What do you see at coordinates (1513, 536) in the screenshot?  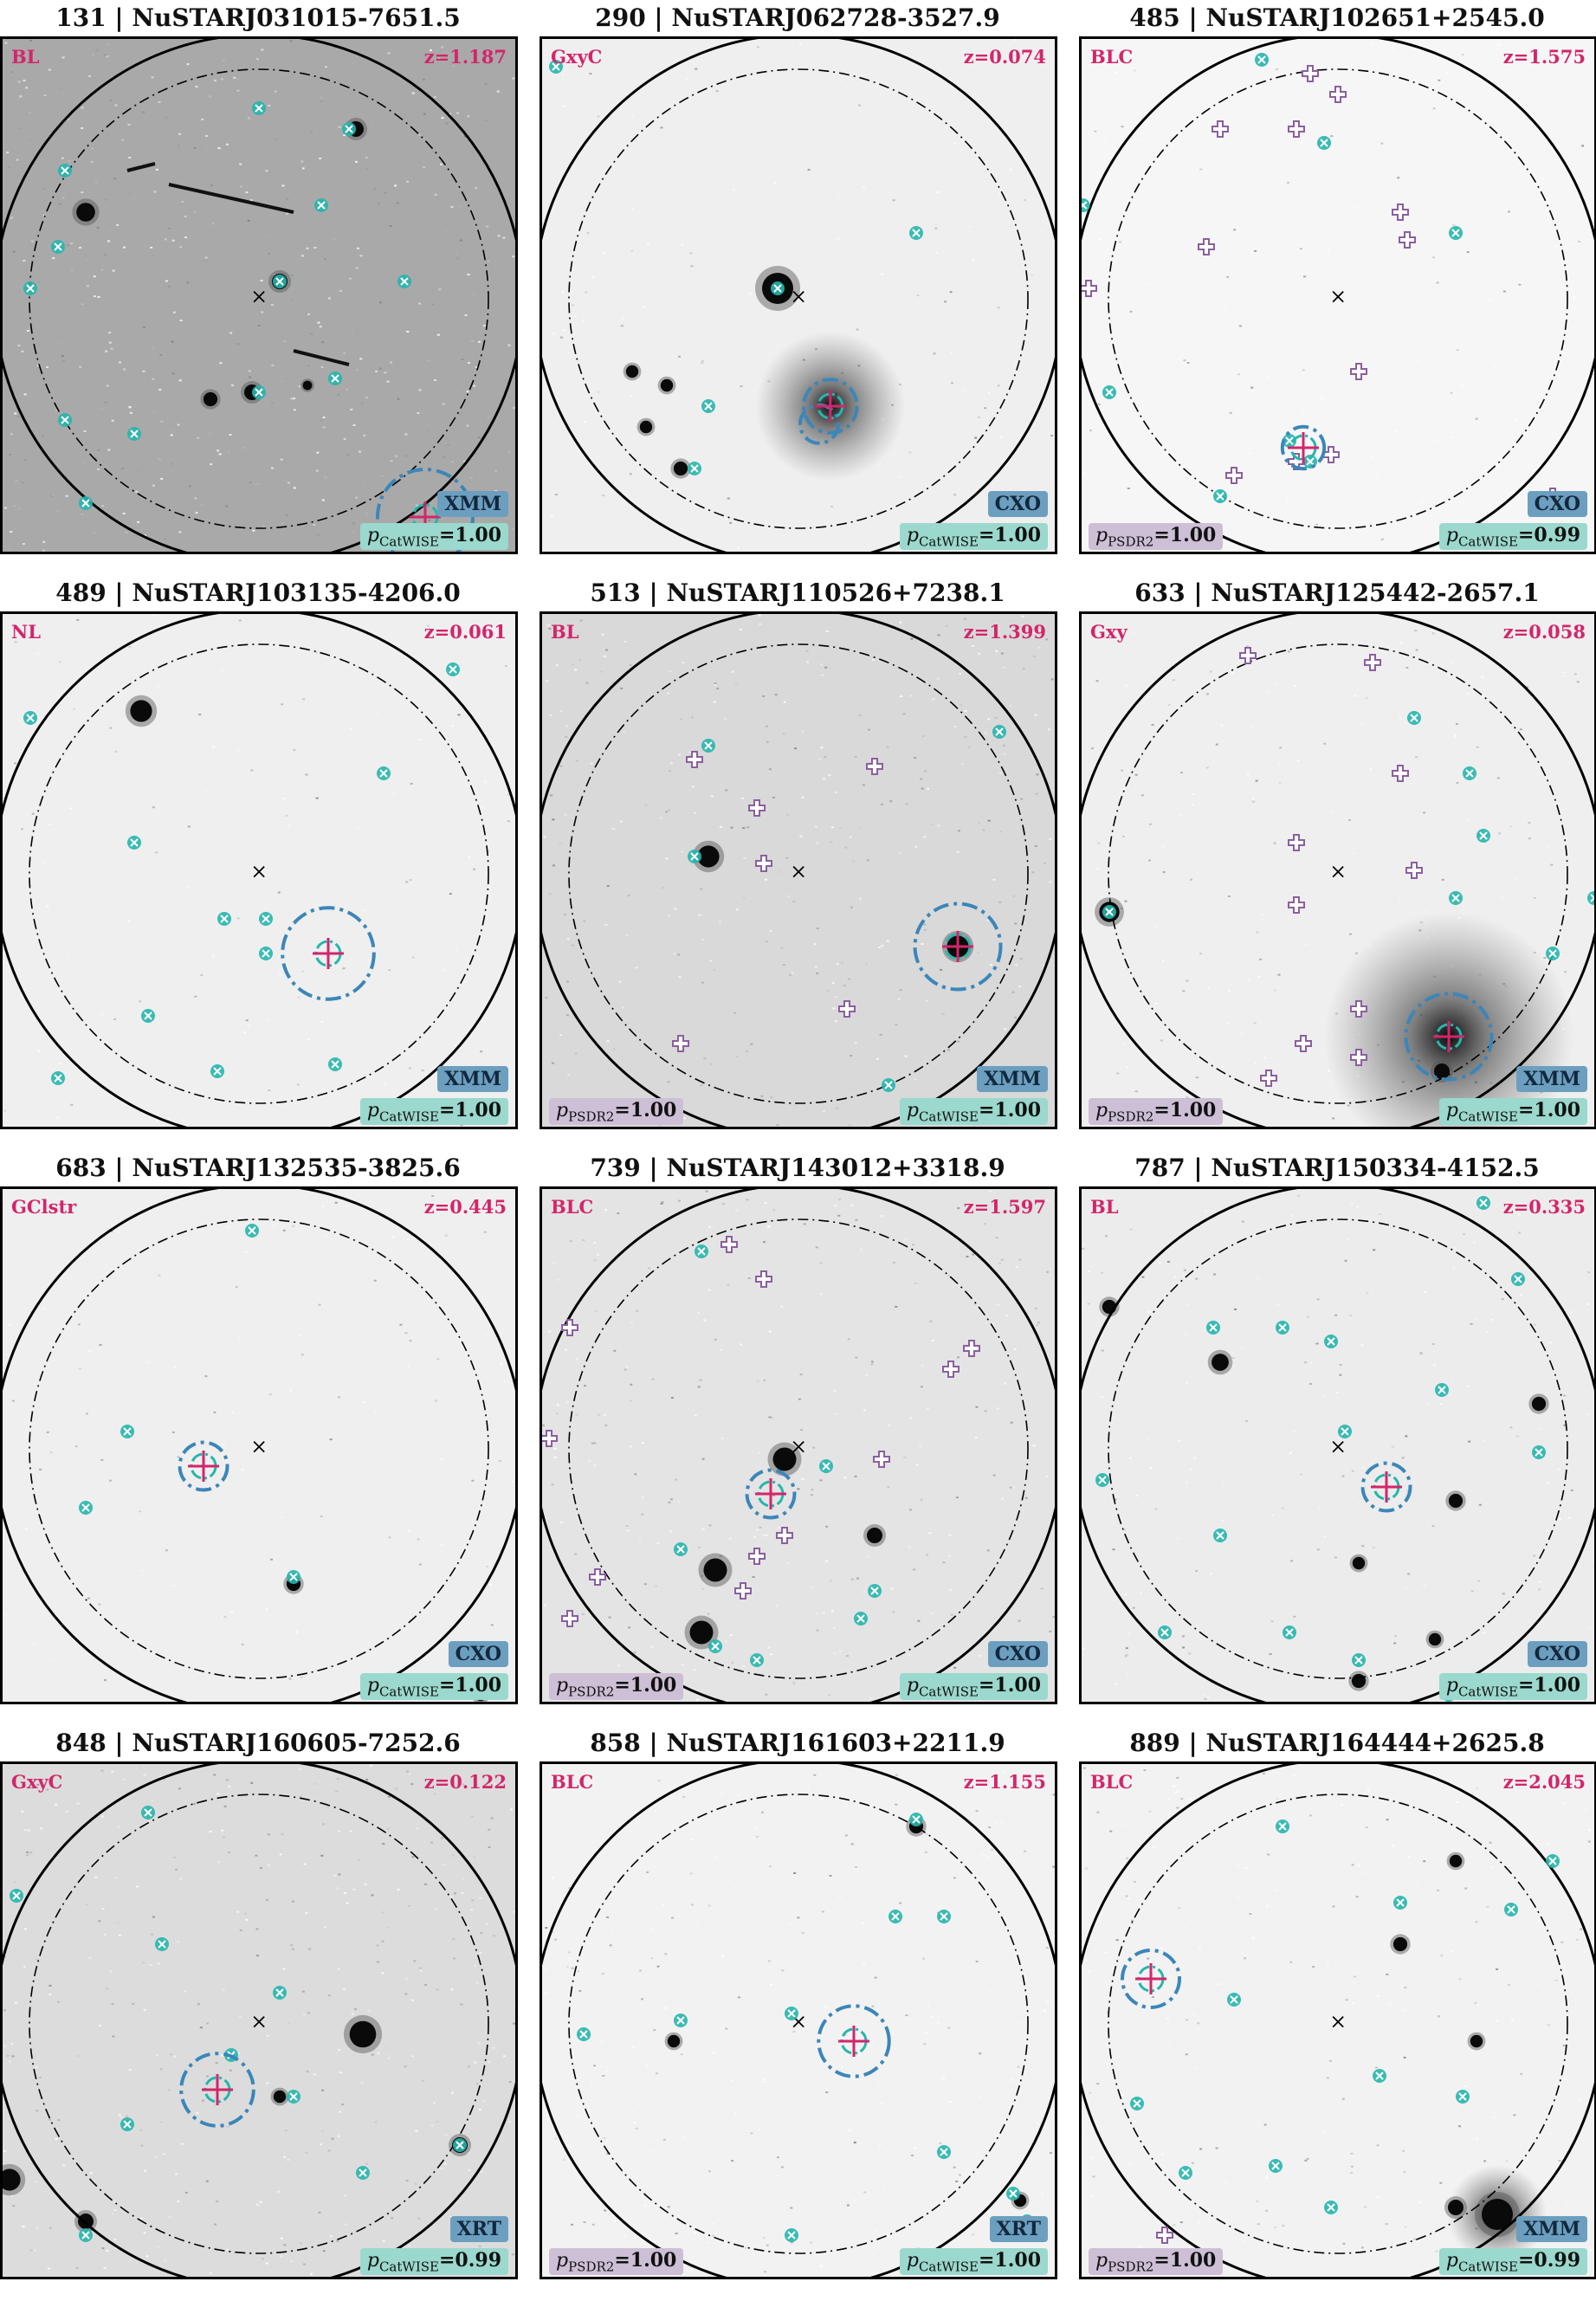 I see `catwise-probability: pCatWISE=0.99` at bounding box center [1513, 536].